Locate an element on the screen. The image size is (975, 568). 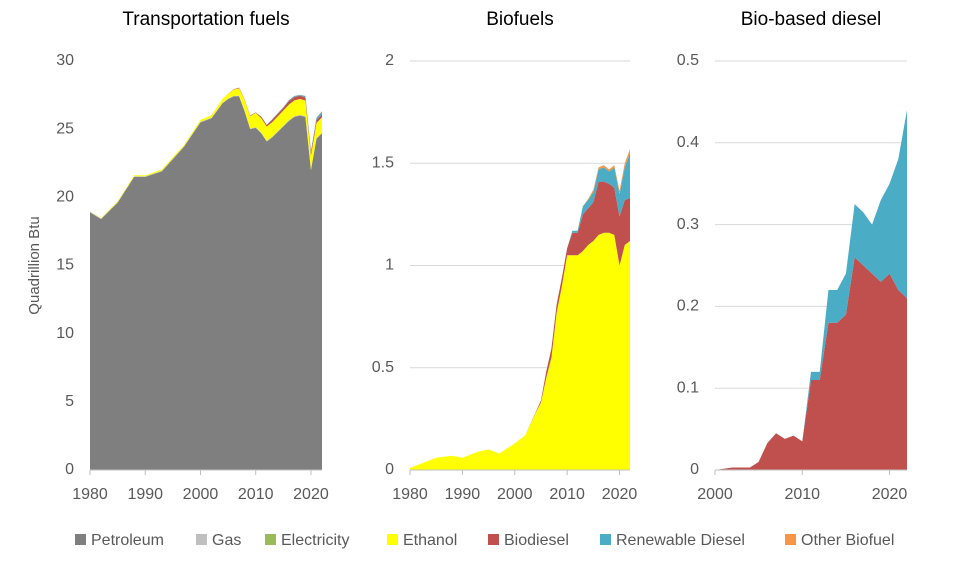
legend-label: Ethanol is located at coordinates (430, 540).